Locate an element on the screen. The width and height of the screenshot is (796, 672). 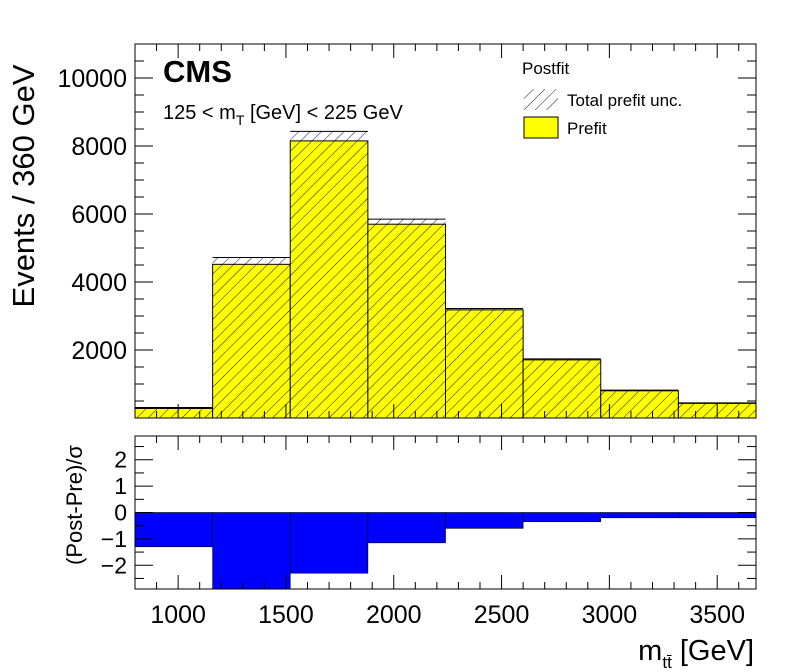
x-axis-label-sub: tt̄ is located at coordinates (667, 662).